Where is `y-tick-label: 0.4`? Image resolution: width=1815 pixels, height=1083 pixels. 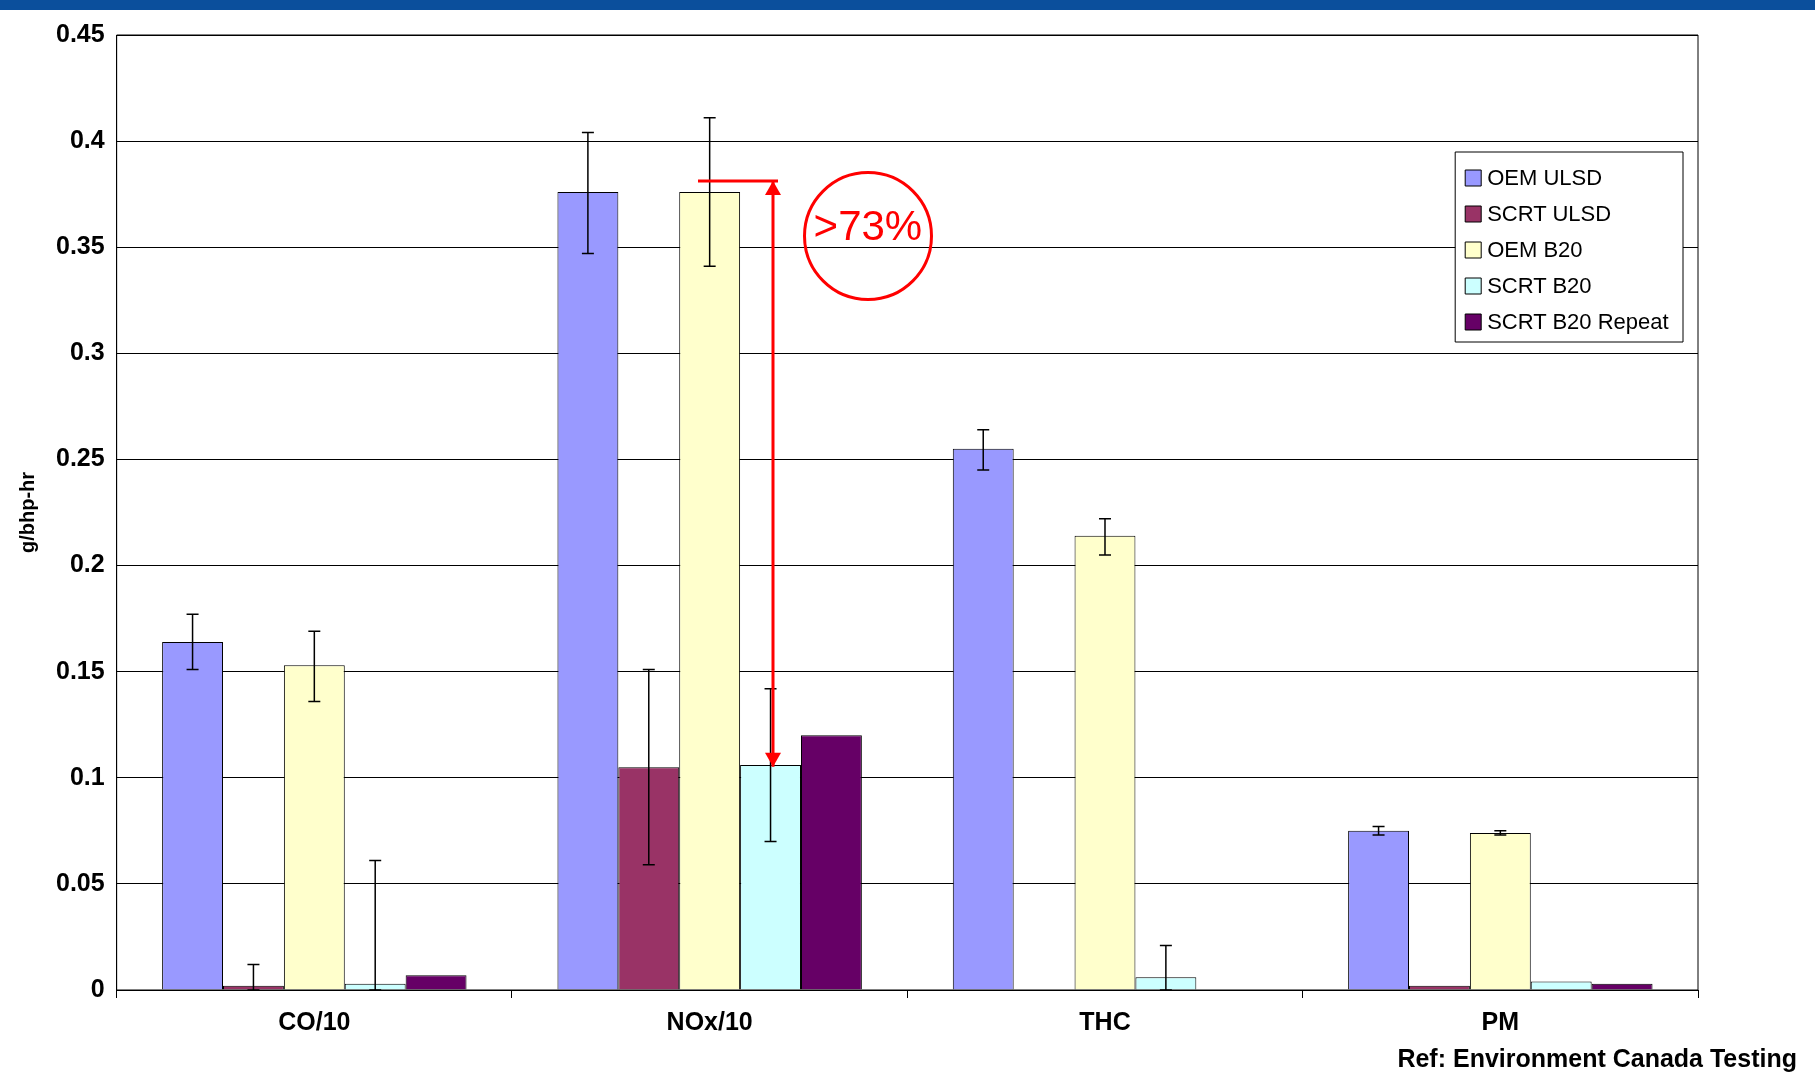 y-tick-label: 0.4 is located at coordinates (87, 139).